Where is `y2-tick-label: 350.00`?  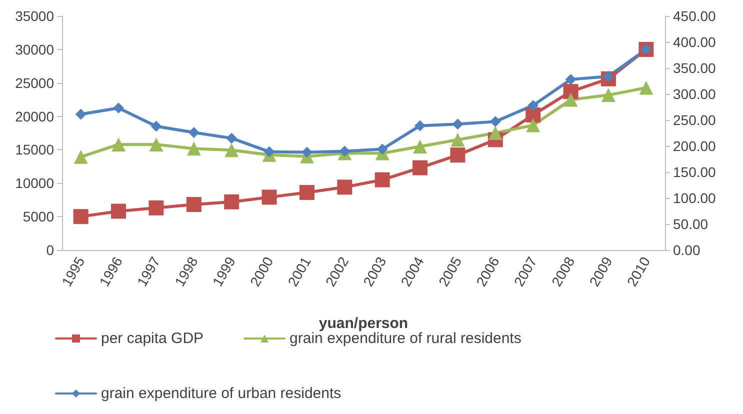 y2-tick-label: 350.00 is located at coordinates (694, 68).